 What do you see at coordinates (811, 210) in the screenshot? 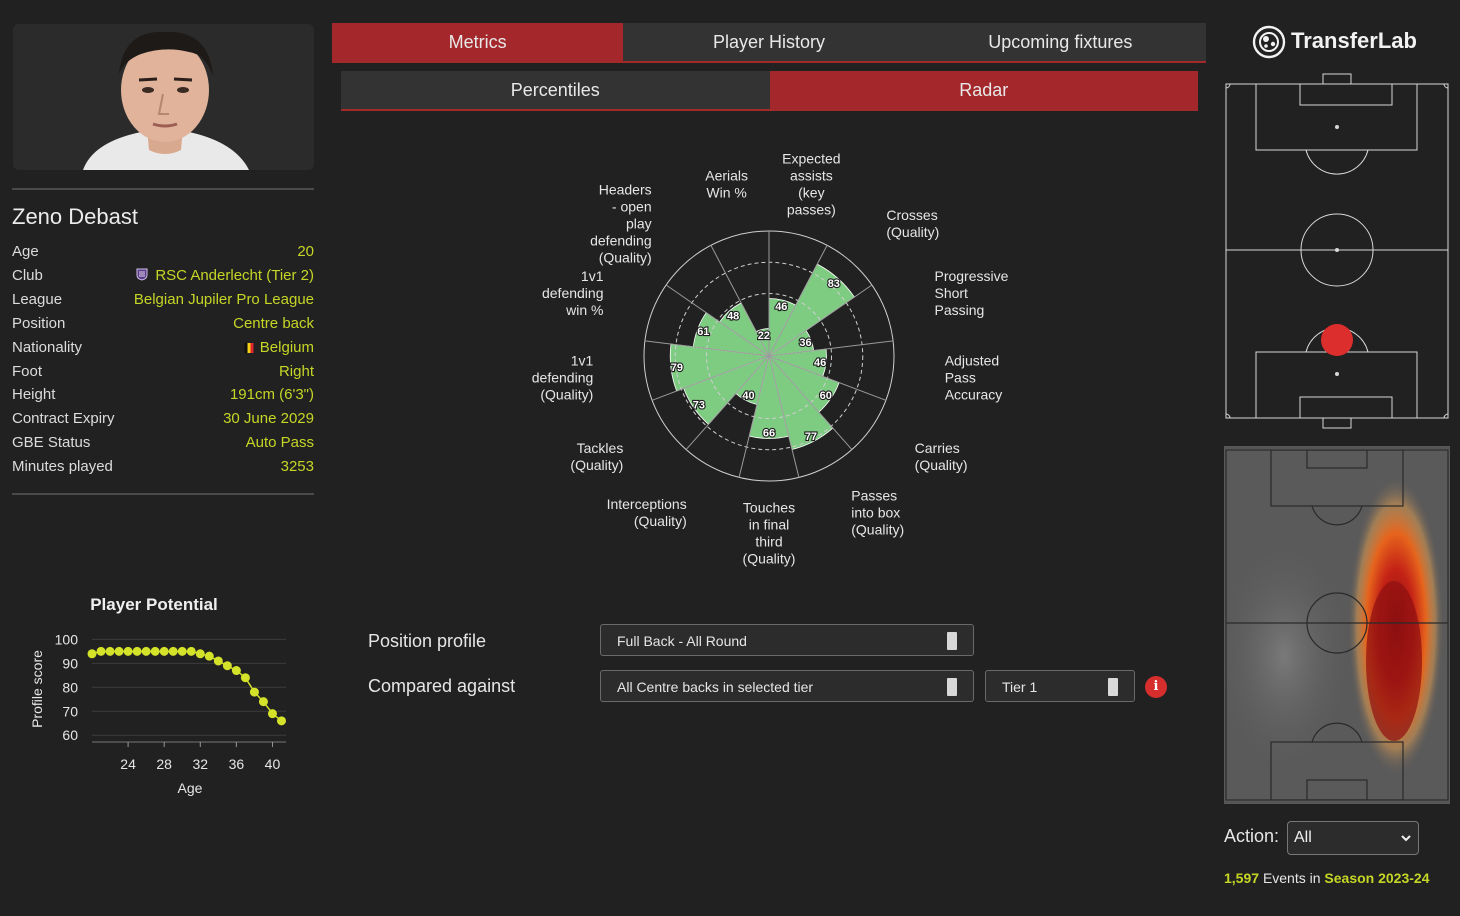
I see `radar-axis-label-line: passes)` at bounding box center [811, 210].